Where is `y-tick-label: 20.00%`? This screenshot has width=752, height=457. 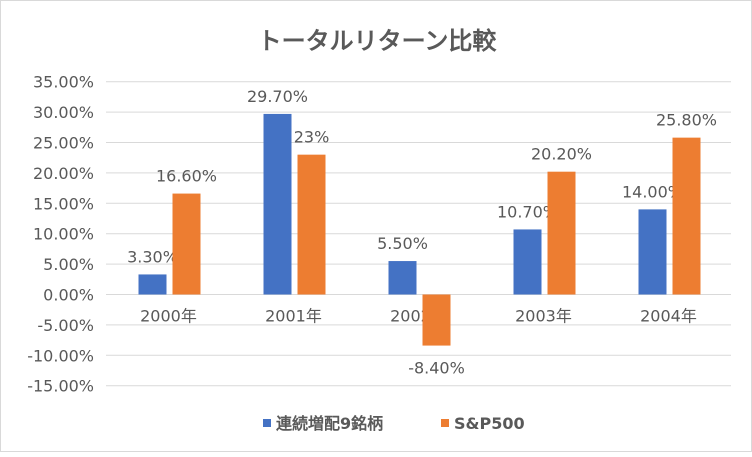 y-tick-label: 20.00% is located at coordinates (63, 173).